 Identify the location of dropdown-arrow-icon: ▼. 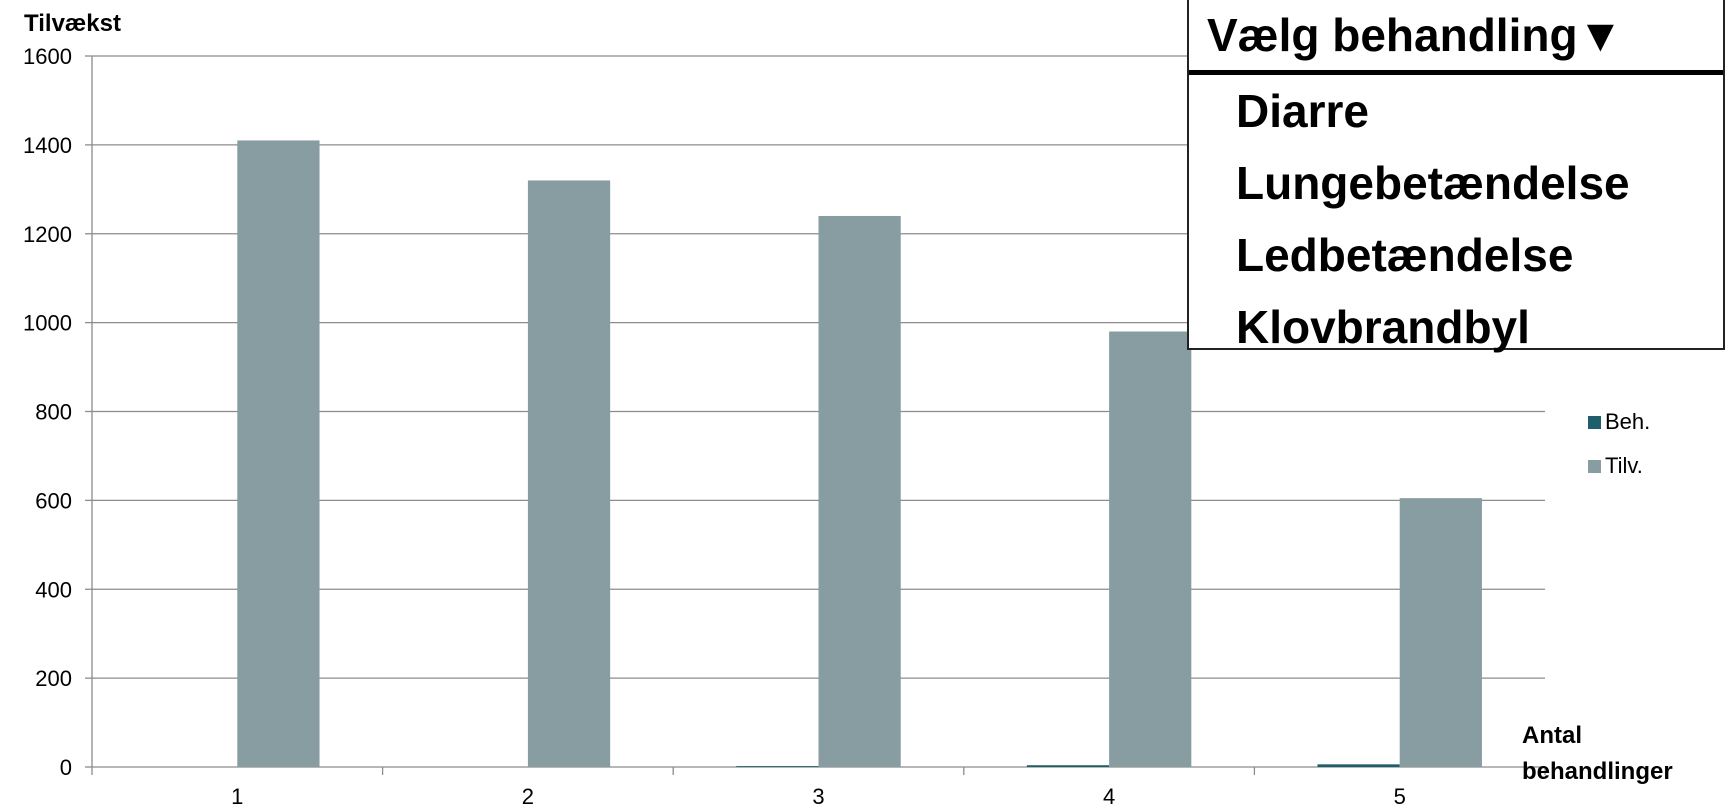
(1600, 35).